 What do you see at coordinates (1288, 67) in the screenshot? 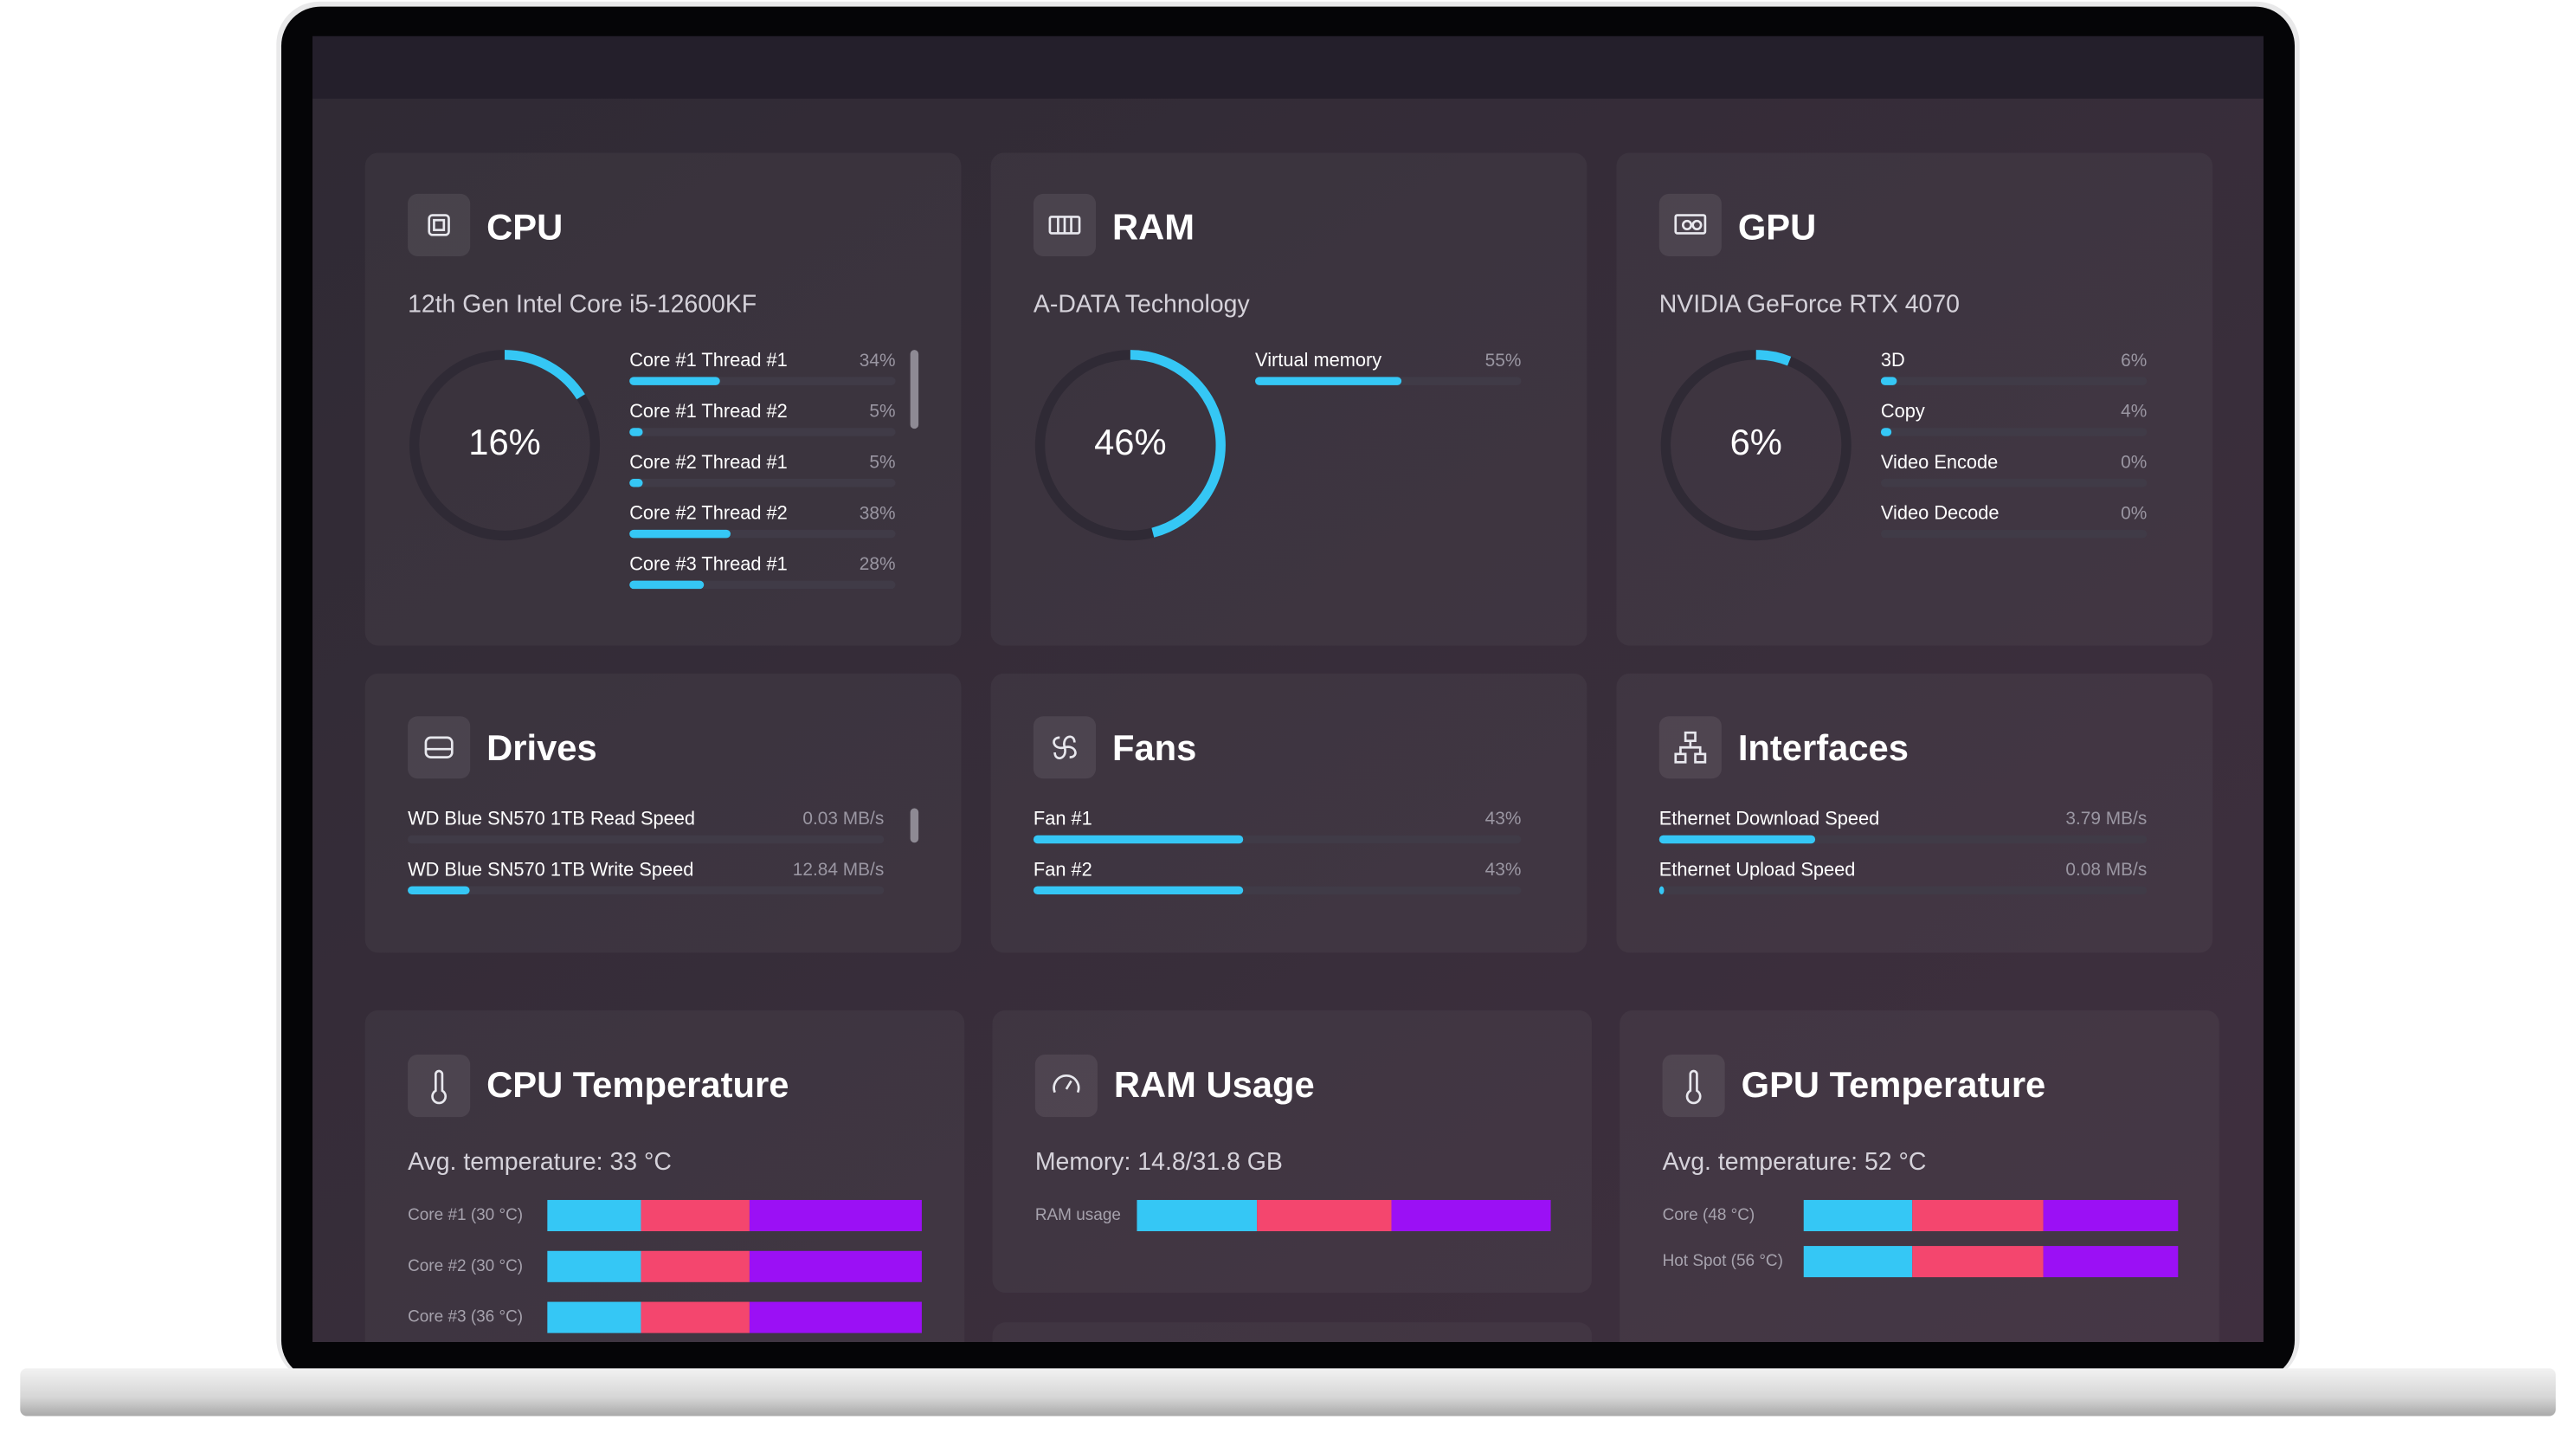
I see `title-bar` at bounding box center [1288, 67].